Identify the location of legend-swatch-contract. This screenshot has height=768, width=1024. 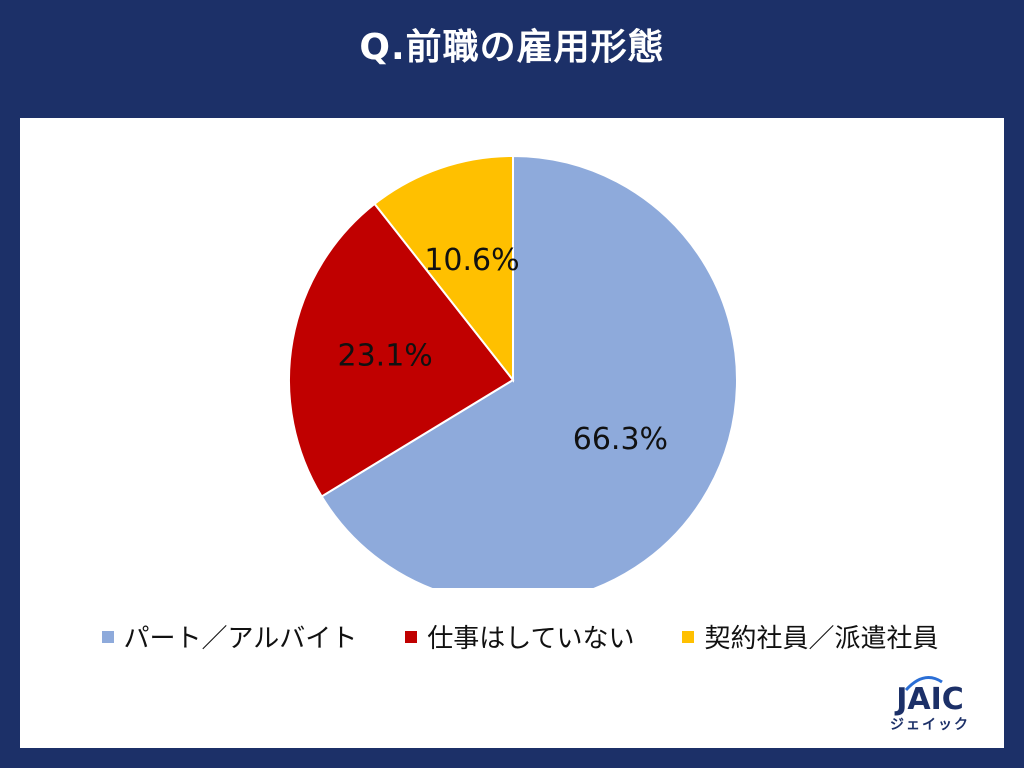
(688, 636).